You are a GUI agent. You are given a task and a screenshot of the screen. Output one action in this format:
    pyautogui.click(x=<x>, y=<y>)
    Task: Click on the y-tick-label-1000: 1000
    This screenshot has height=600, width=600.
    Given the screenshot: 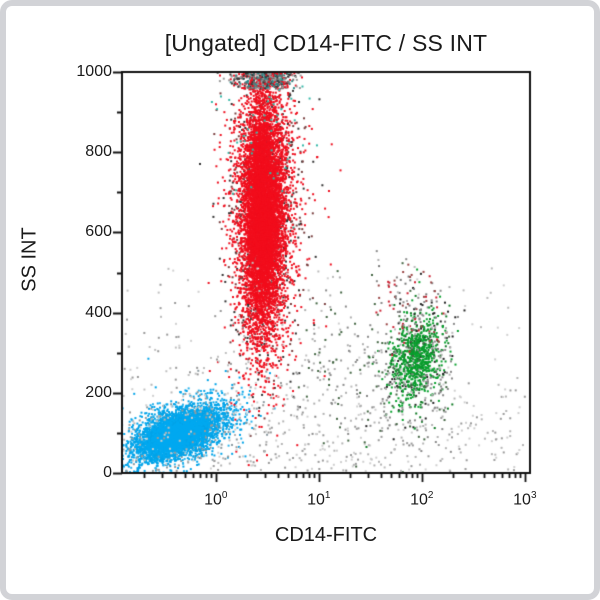 What is the action you would take?
    pyautogui.click(x=94, y=71)
    